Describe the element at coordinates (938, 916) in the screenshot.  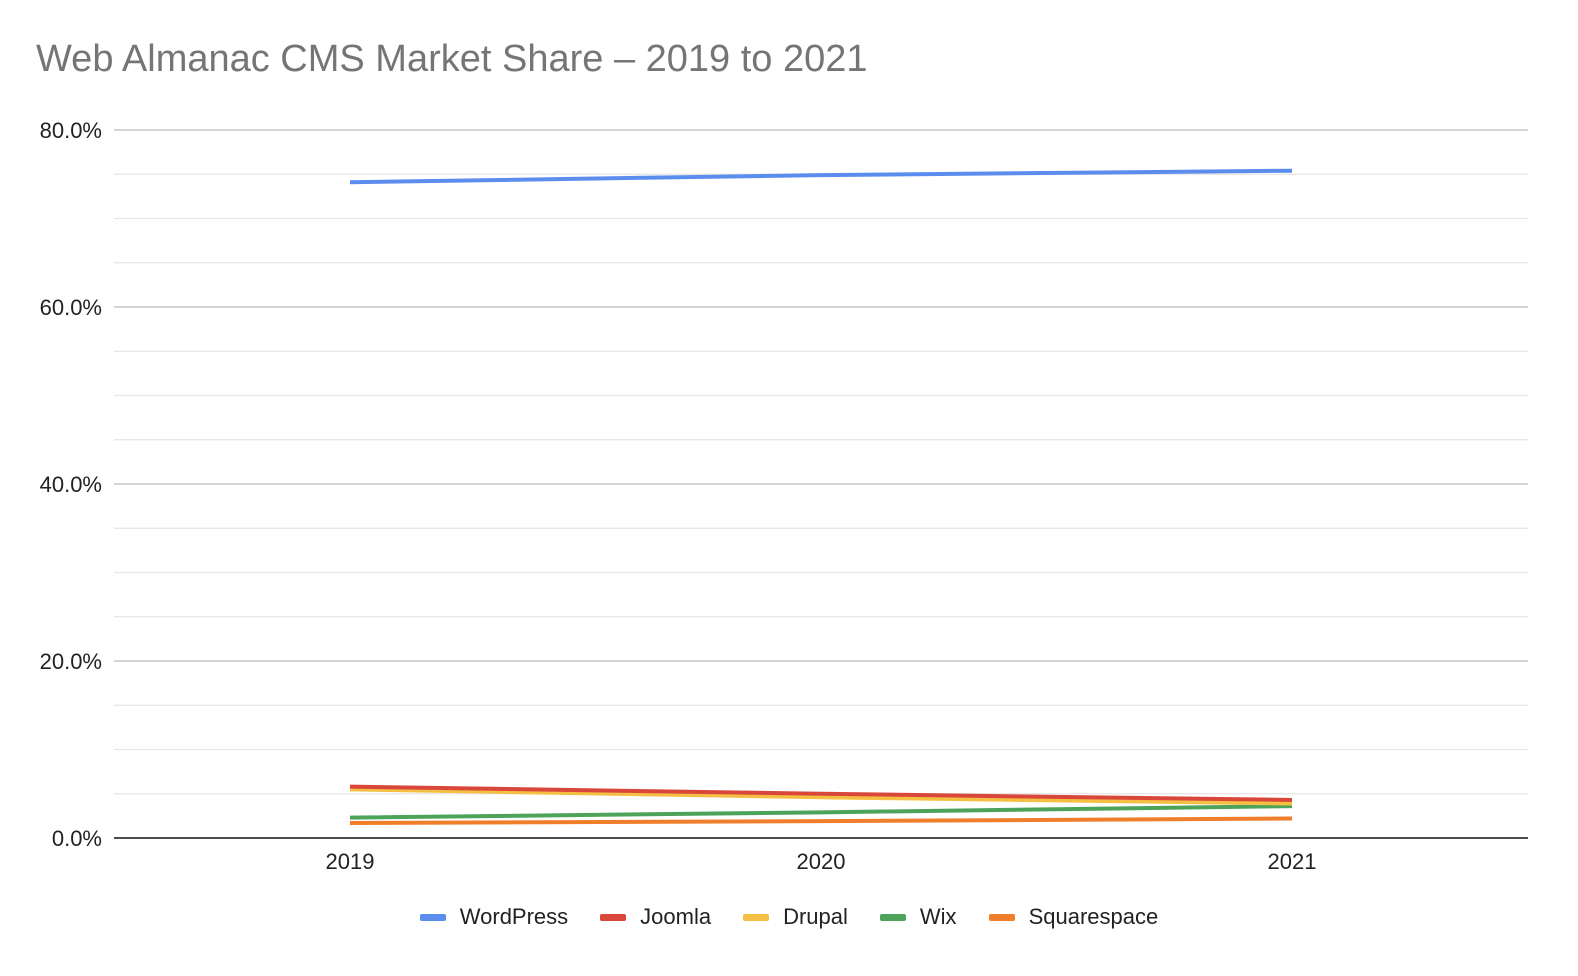
I see `legend-label: Wix` at that location.